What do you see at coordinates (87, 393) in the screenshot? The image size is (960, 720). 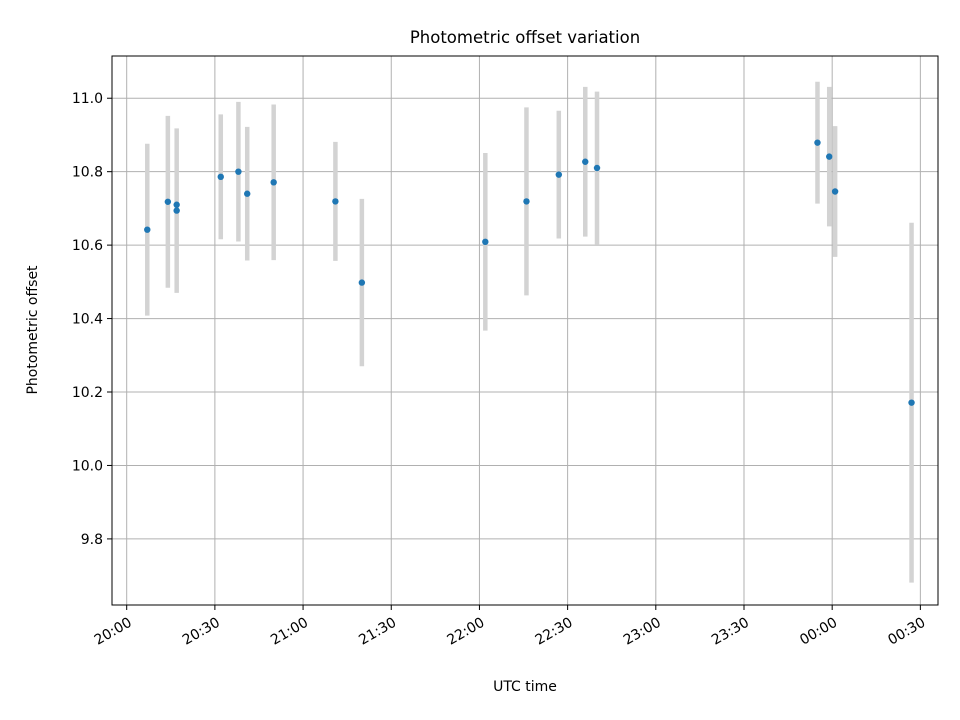 I see `y-tick-label: 10.2` at bounding box center [87, 393].